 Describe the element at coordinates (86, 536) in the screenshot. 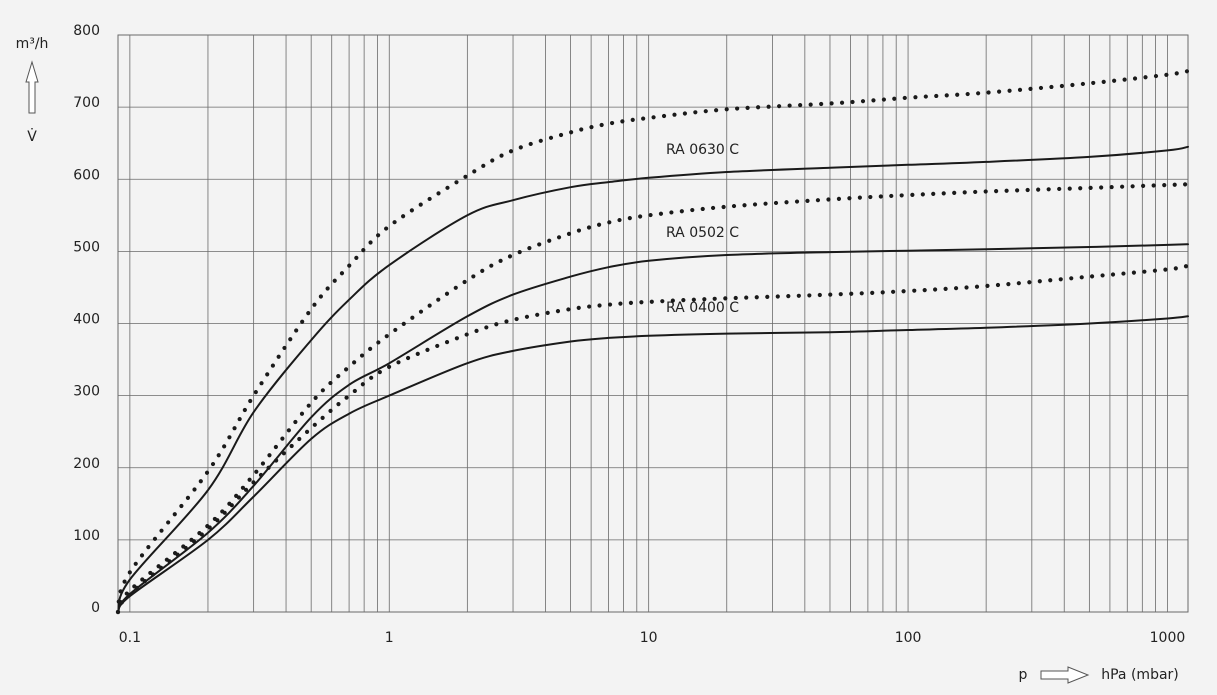

I see `y-tick-label: 100` at that location.